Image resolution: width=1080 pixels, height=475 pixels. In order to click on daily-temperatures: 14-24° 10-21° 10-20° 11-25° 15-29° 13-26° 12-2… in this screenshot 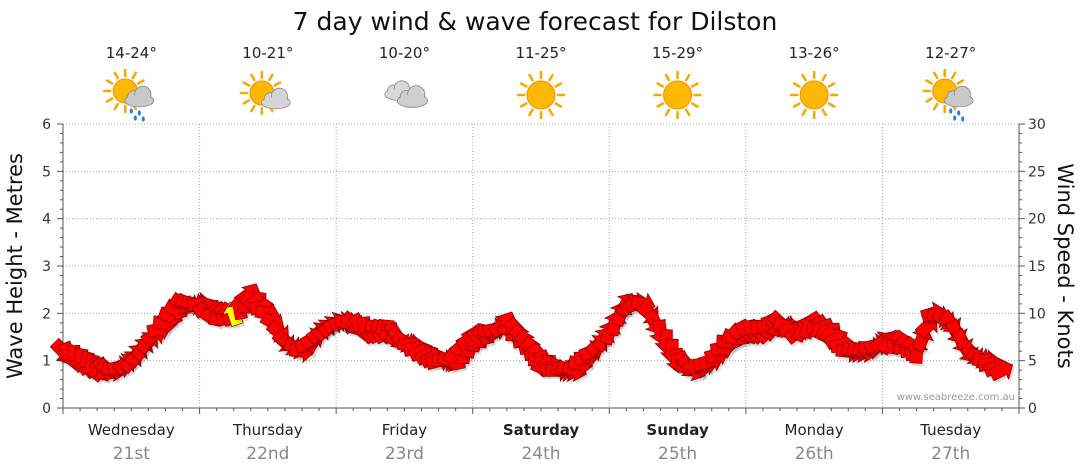, I will do `click(541, 53)`.